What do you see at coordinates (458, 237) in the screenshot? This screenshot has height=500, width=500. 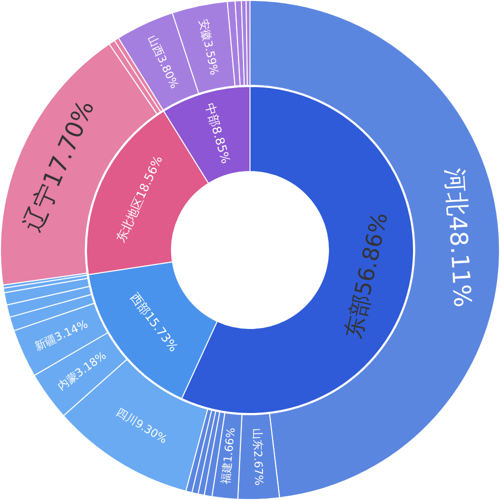 I see `slice-label: 河北48.11%` at bounding box center [458, 237].